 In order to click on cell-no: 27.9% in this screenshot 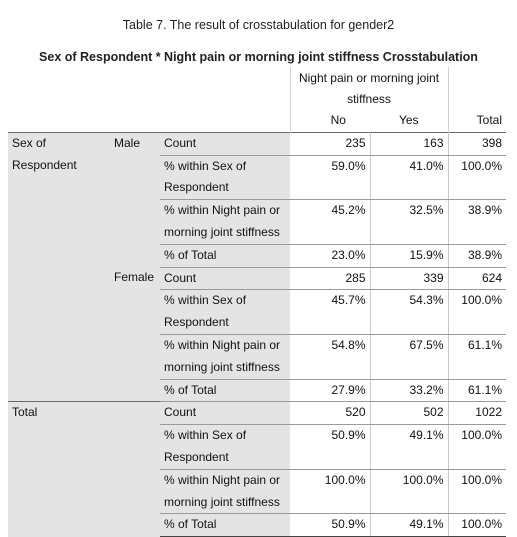, I will do `click(330, 391)`.